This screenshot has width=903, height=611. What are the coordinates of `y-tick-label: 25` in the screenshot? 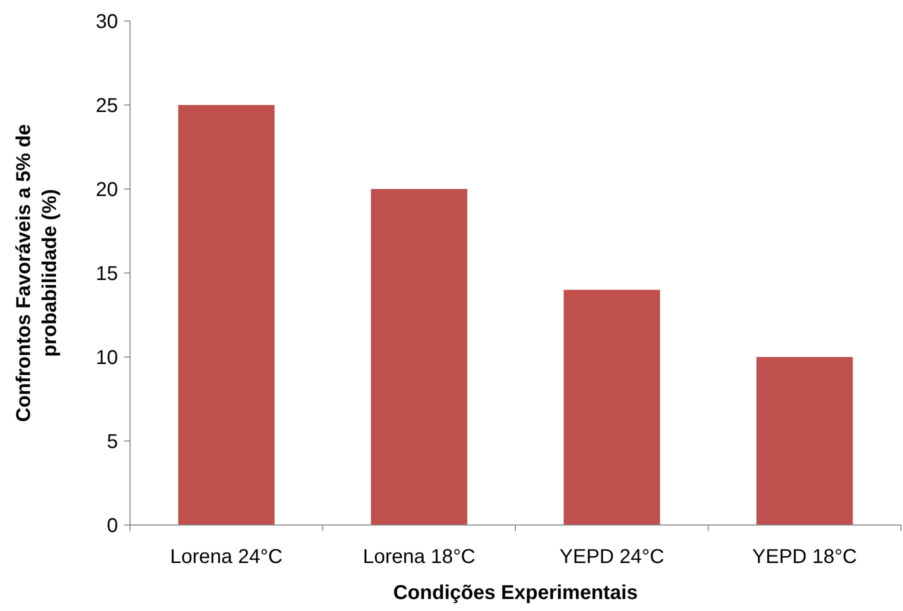 It's located at (107, 106).